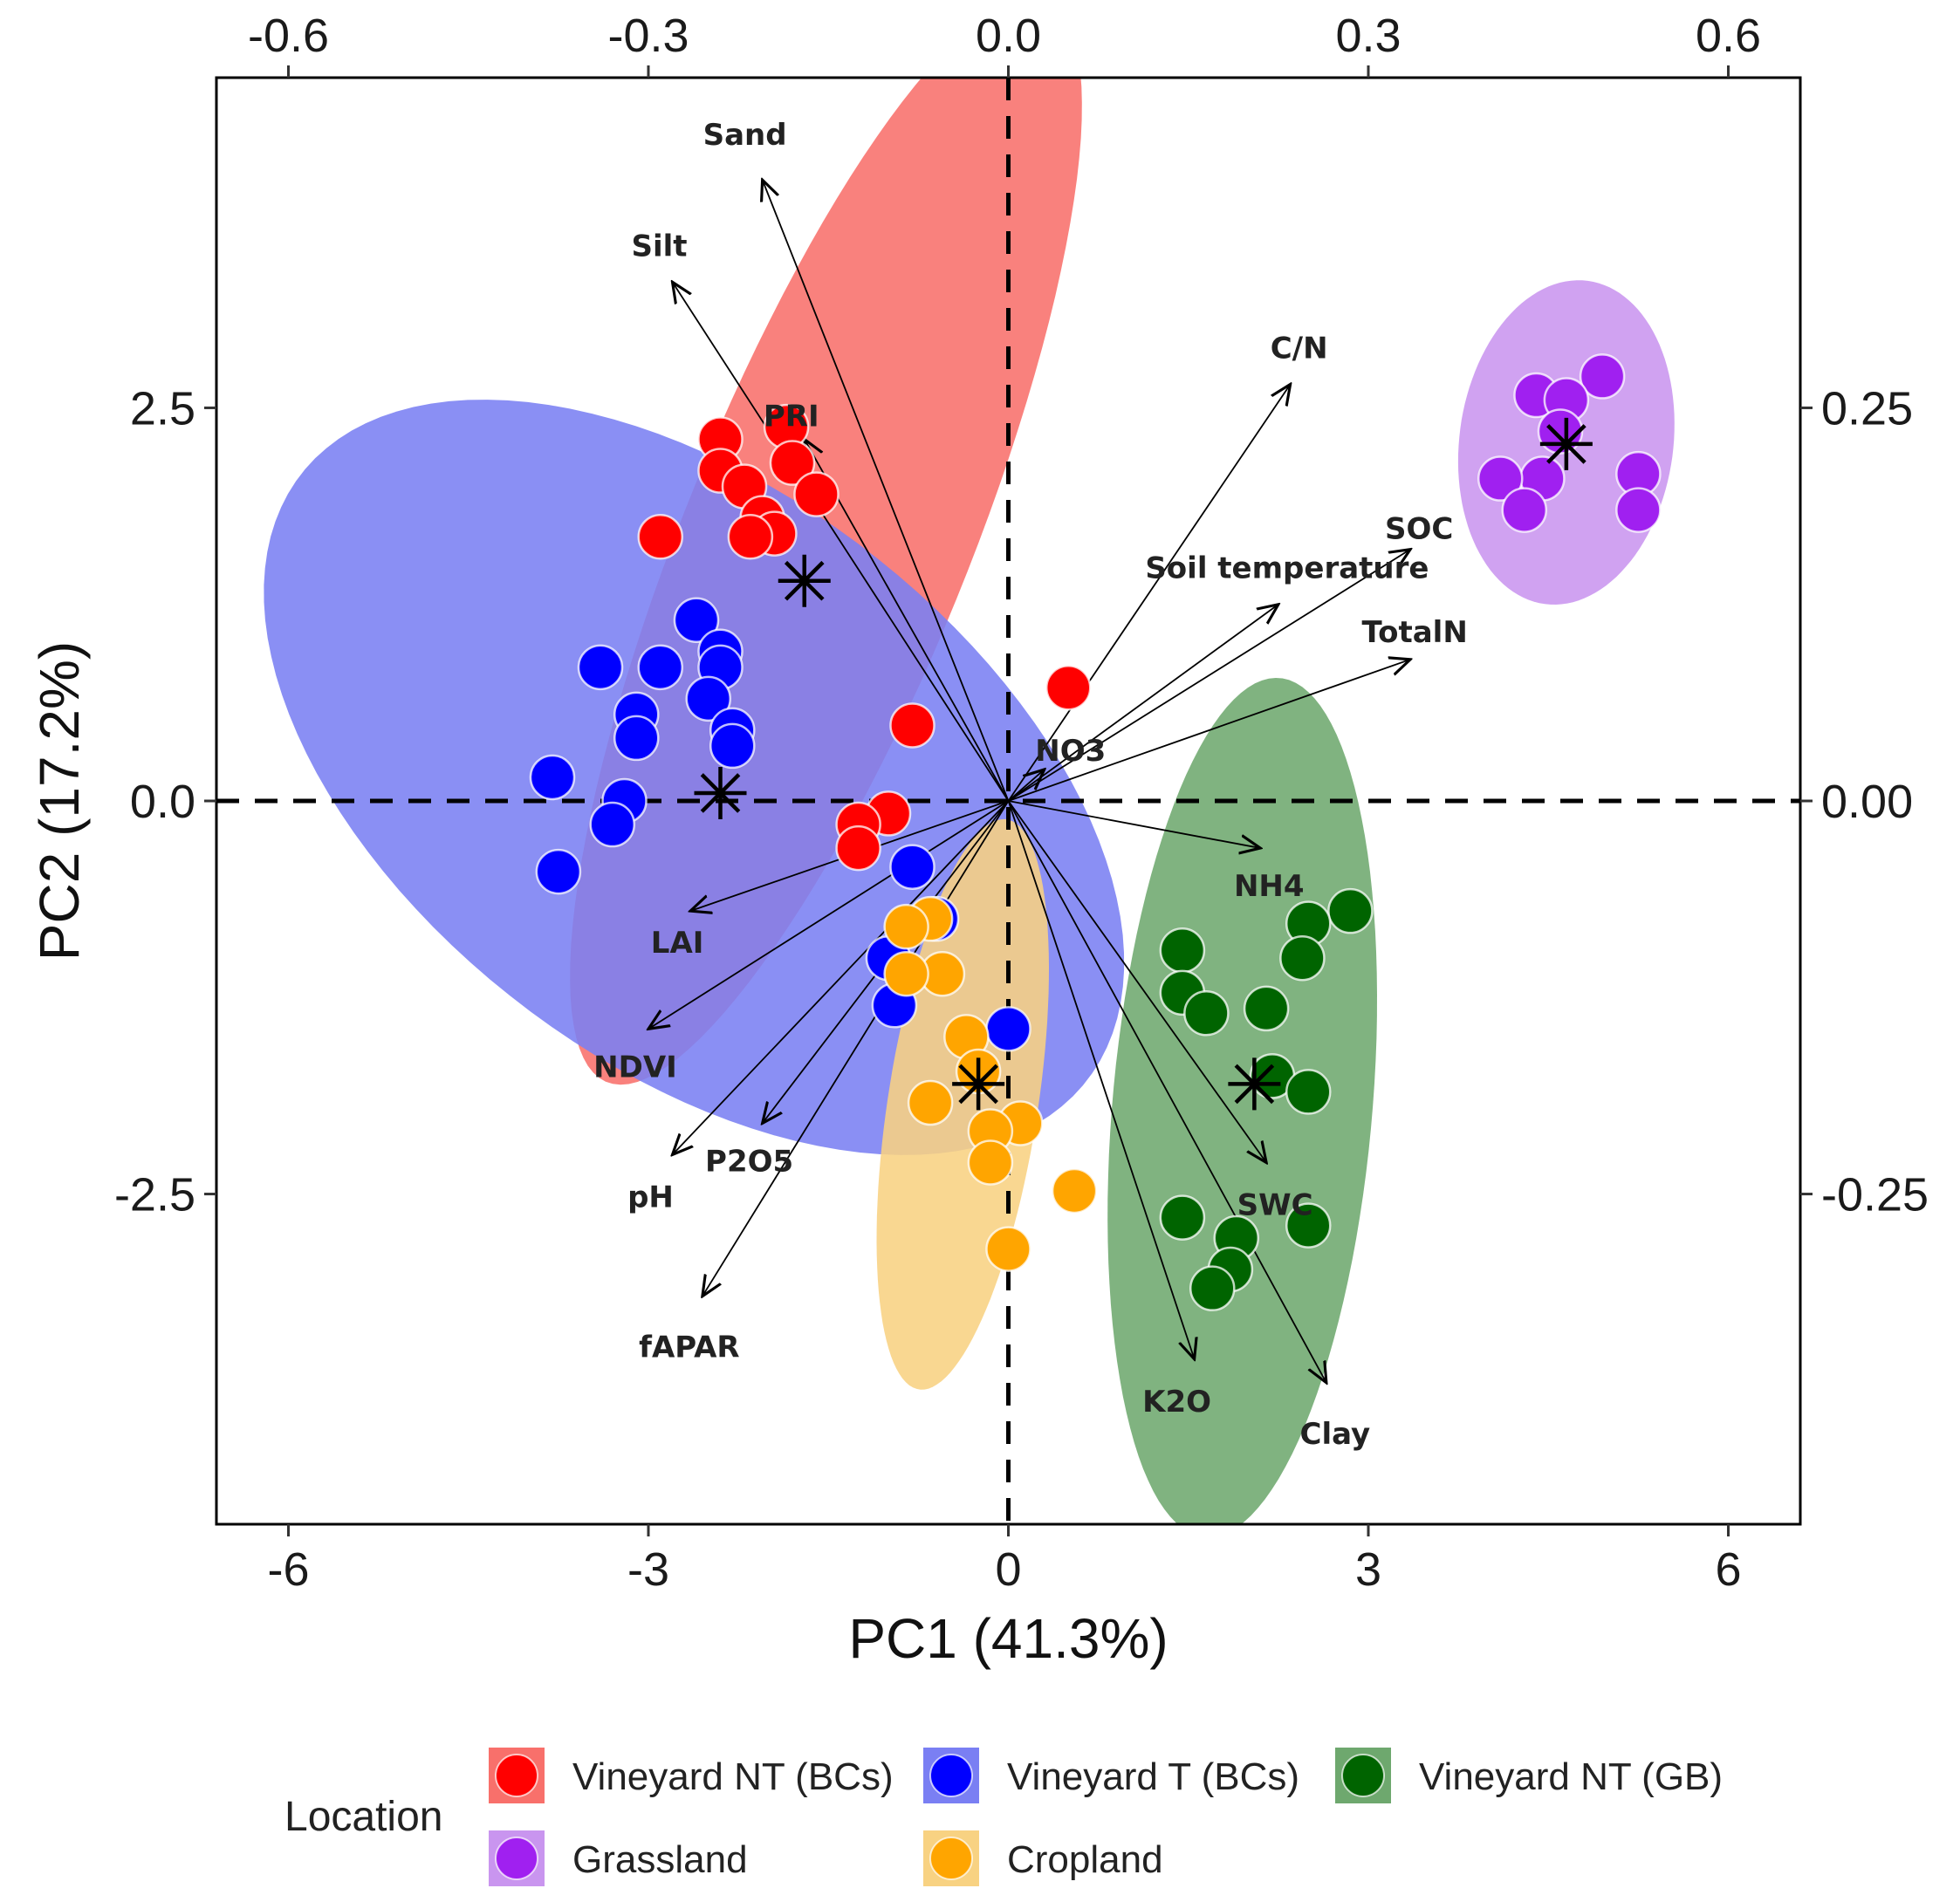  Describe the element at coordinates (1137, 981) in the screenshot. I see `arrow-swc` at that location.